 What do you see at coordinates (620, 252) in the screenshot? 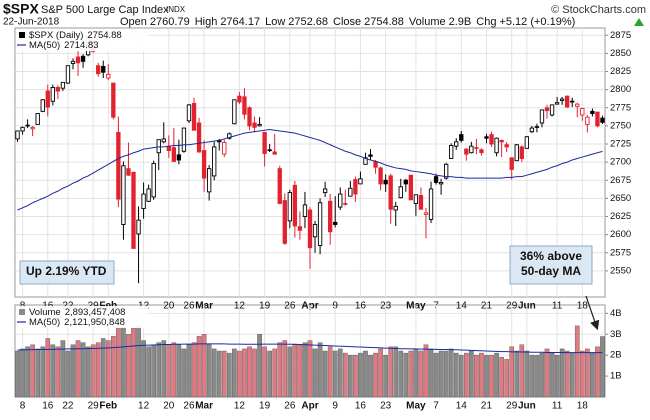
I see `y-tick-label: 2575` at bounding box center [620, 252].